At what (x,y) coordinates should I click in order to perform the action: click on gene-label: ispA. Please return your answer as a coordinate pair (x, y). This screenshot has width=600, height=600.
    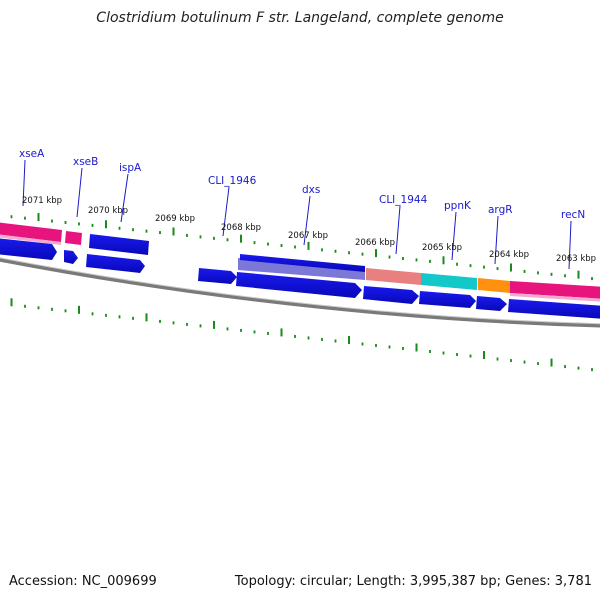
    Looking at the image, I should click on (130, 168).